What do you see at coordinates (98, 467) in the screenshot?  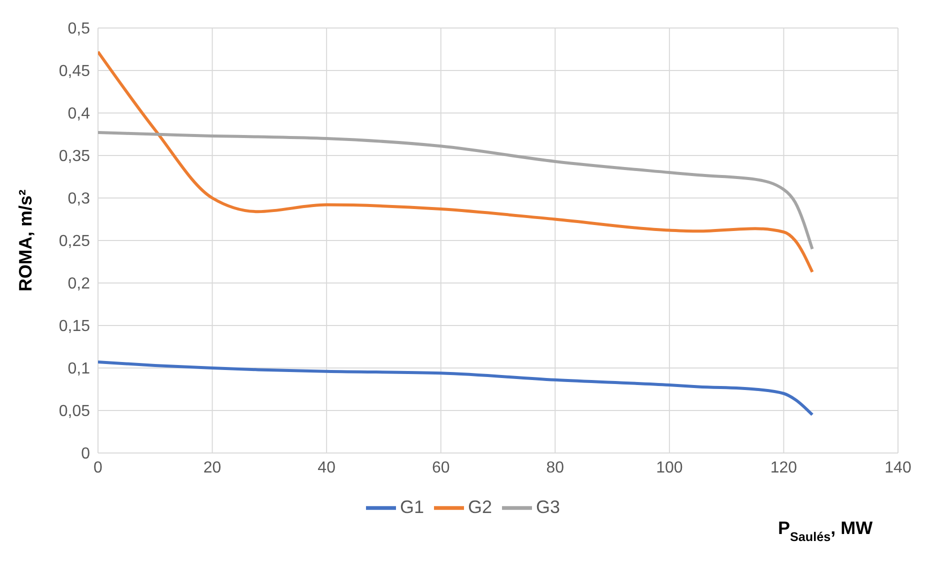 I see `x-tick-label: 0` at bounding box center [98, 467].